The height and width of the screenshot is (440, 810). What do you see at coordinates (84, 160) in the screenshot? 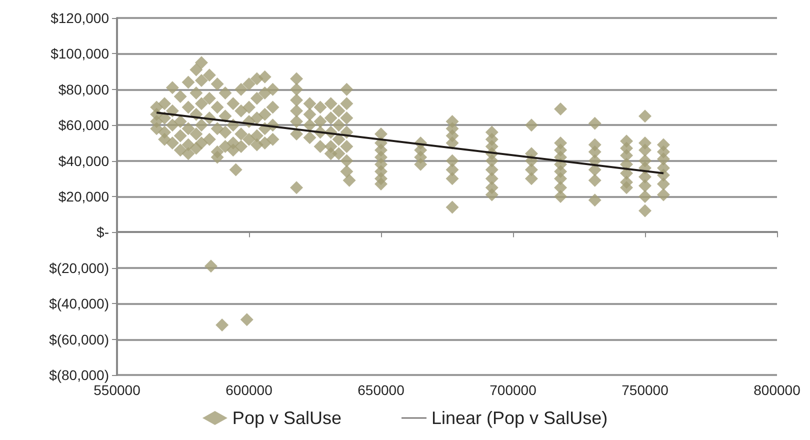
I see `y-tick-label: $40,000` at bounding box center [84, 160].